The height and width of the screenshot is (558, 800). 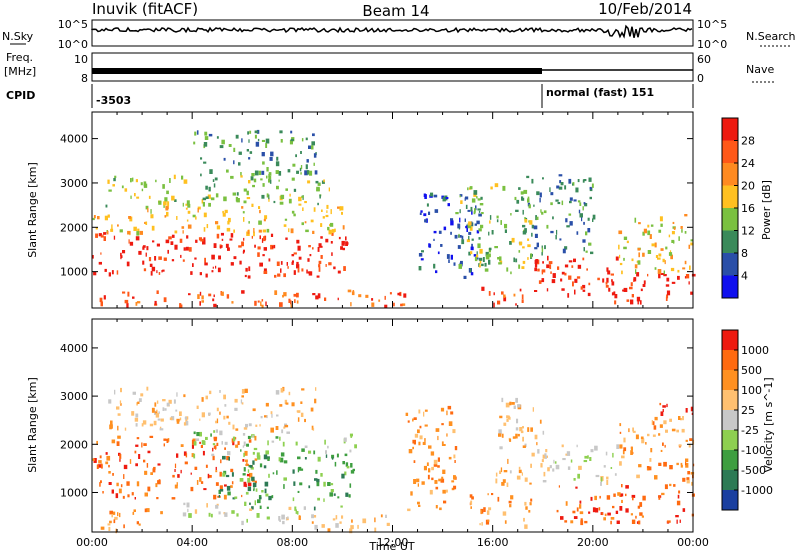 What do you see at coordinates (18, 36) in the screenshot?
I see `nsky-label: N.Sky` at bounding box center [18, 36].